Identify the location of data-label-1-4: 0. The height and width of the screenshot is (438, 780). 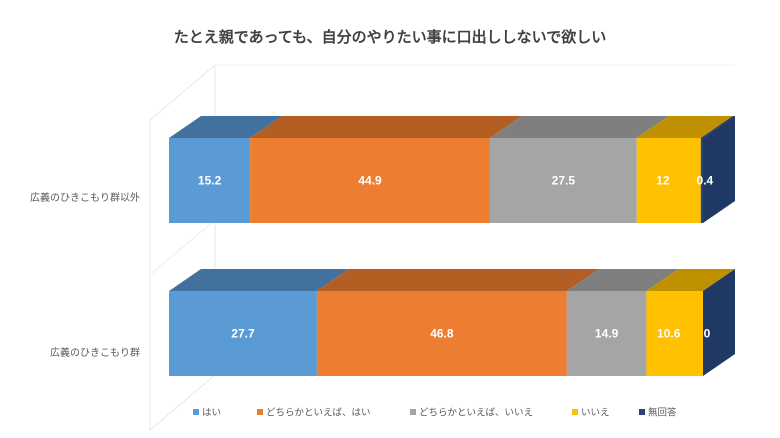
(707, 334).